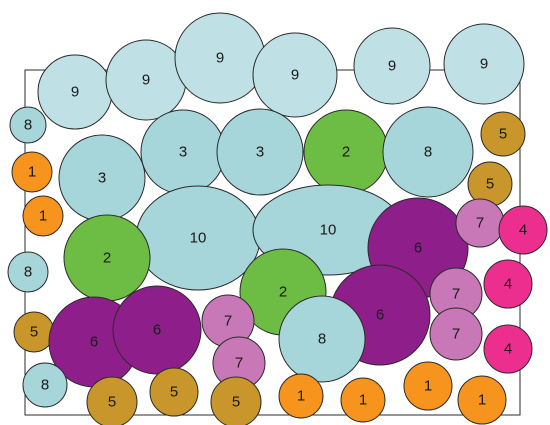 This screenshot has width=550, height=425. I want to click on plant-3-circle-12: 3, so click(260, 152).